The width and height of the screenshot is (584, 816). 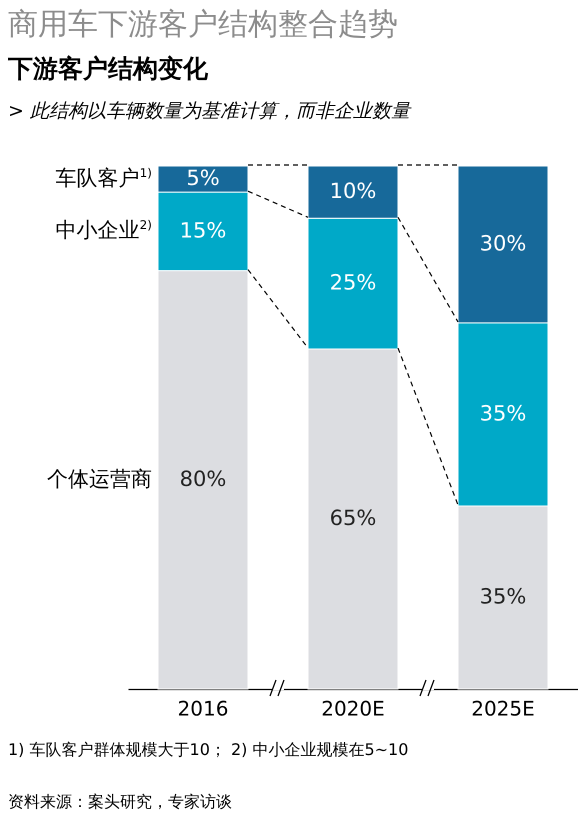 What do you see at coordinates (353, 518) in the screenshot?
I see `data-label: 65%` at bounding box center [353, 518].